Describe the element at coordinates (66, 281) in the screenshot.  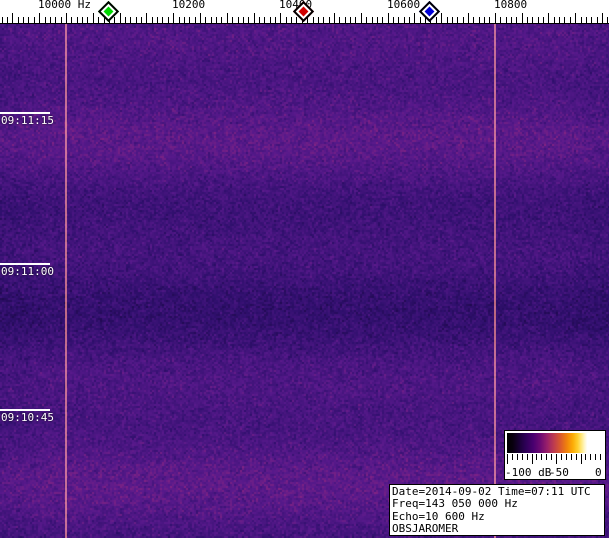
I see `carrier-line-left` at that location.